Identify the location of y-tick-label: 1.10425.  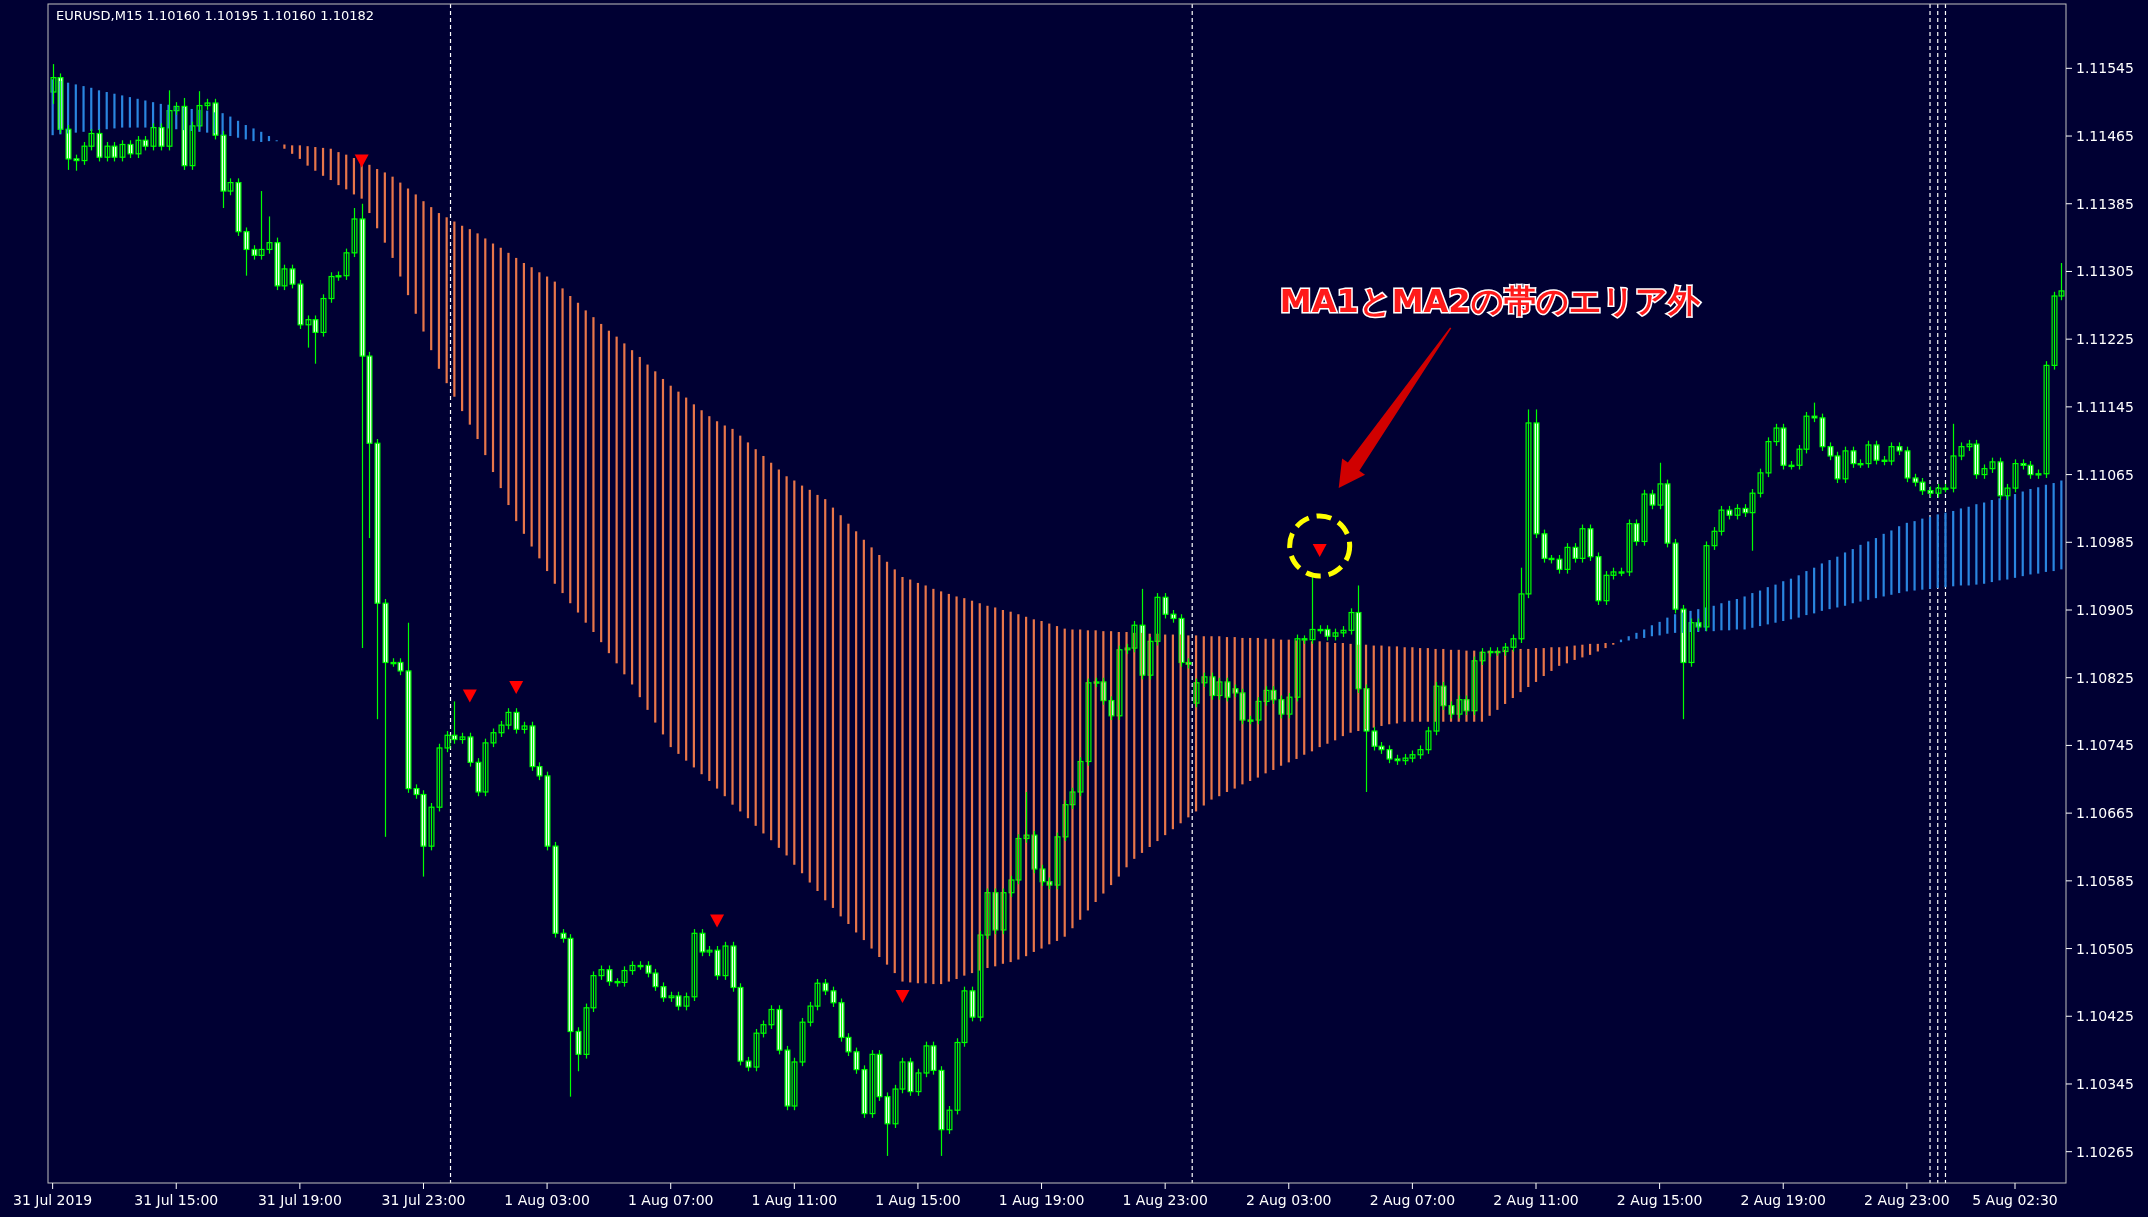
(2105, 1016).